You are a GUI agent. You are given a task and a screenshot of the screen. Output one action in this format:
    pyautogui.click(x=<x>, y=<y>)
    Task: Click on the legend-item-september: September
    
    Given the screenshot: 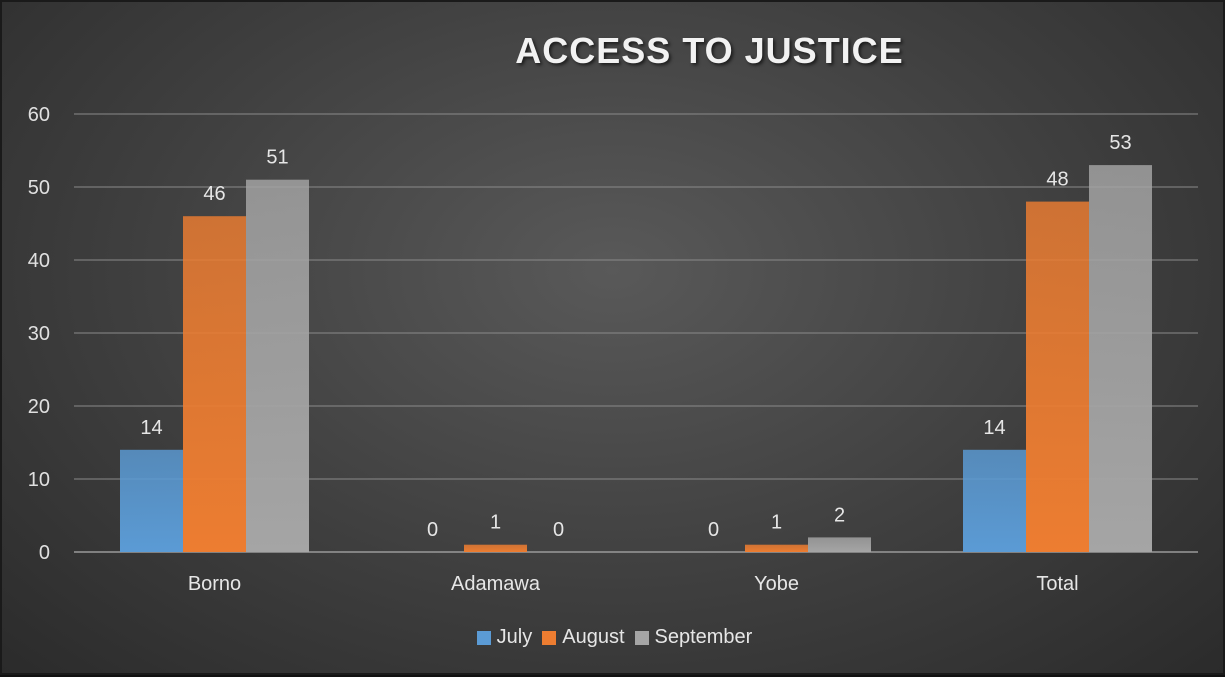 What is the action you would take?
    pyautogui.click(x=693, y=637)
    